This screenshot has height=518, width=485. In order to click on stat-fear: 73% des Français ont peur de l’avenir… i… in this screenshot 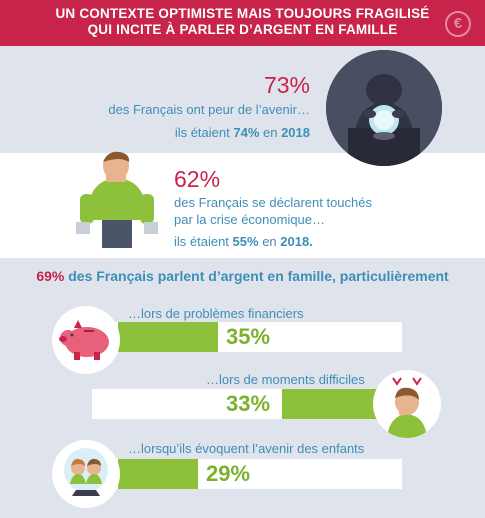, I will do `click(195, 106)`.